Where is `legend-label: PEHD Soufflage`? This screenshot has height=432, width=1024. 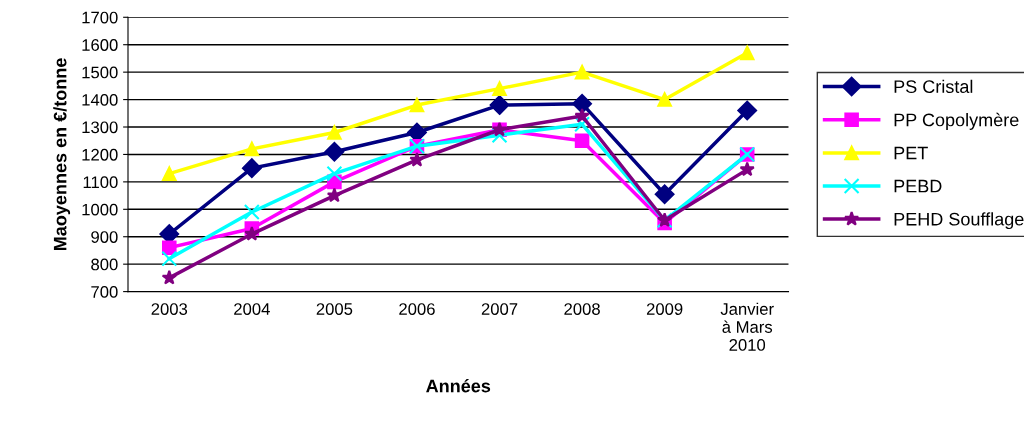
legend-label: PEHD Soufflage is located at coordinates (959, 221).